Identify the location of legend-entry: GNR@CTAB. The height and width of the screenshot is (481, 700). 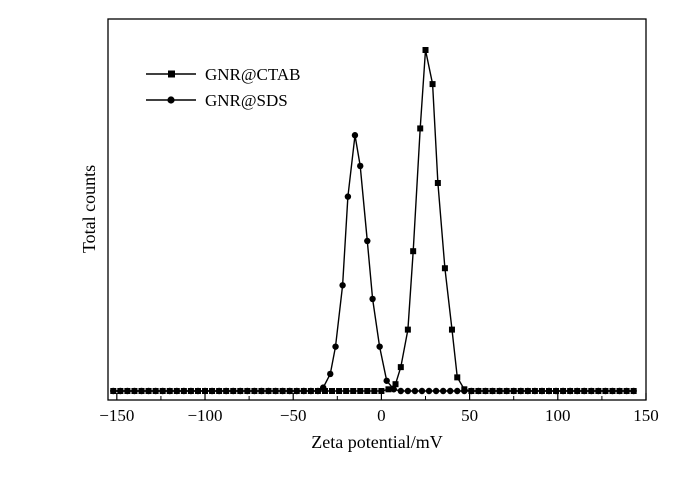
(223, 74).